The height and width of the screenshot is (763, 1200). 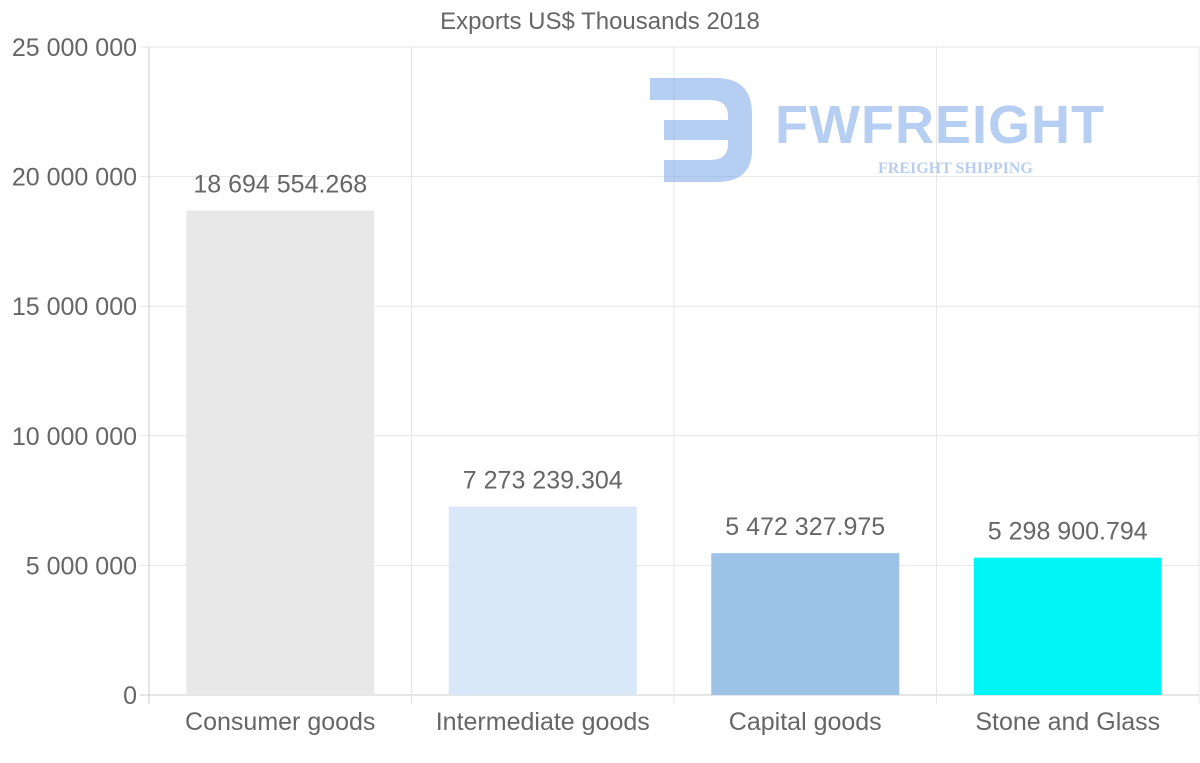 What do you see at coordinates (805, 527) in the screenshot?
I see `data-label: 5 472 327.975` at bounding box center [805, 527].